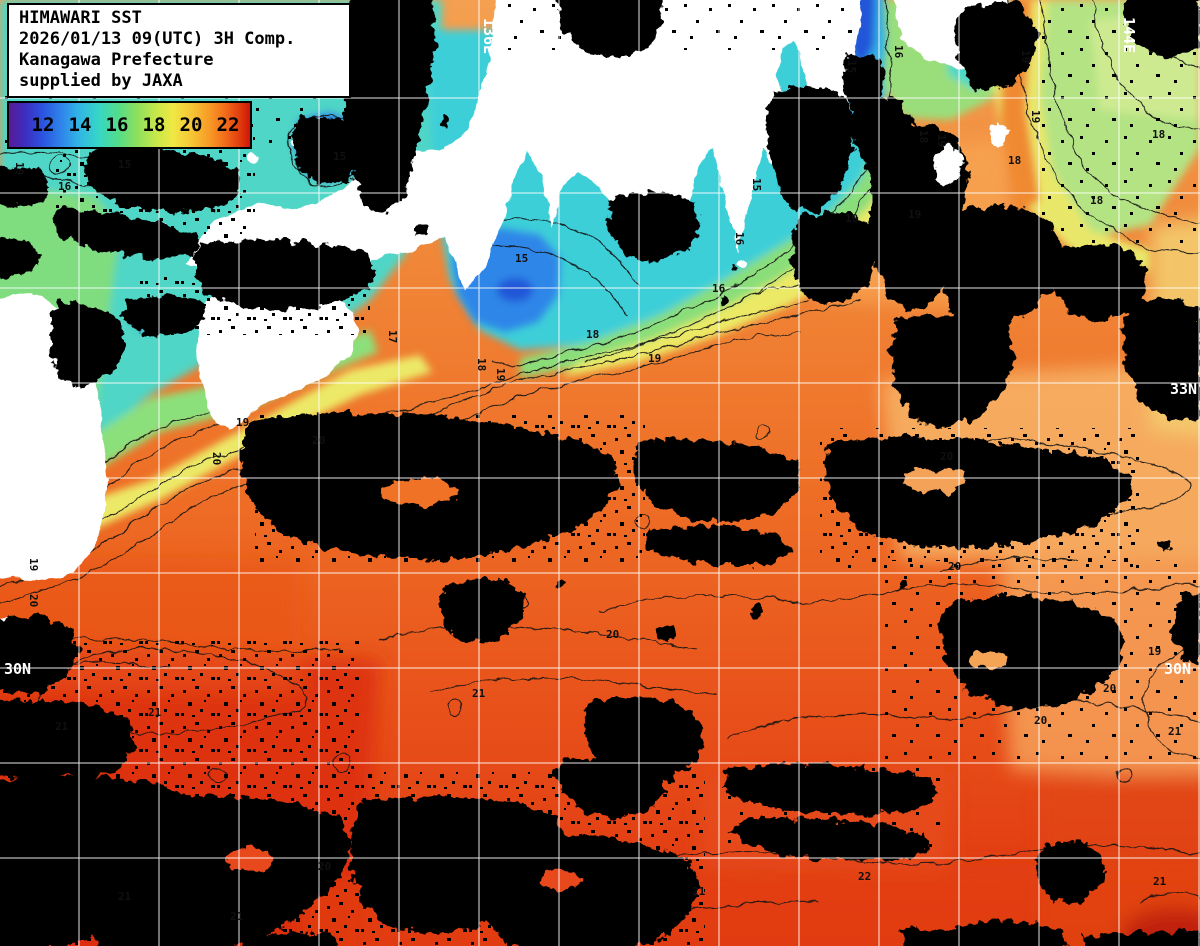 The image size is (1200, 946). Describe the element at coordinates (489, 36) in the screenshot. I see `geo-label: 136E` at that location.